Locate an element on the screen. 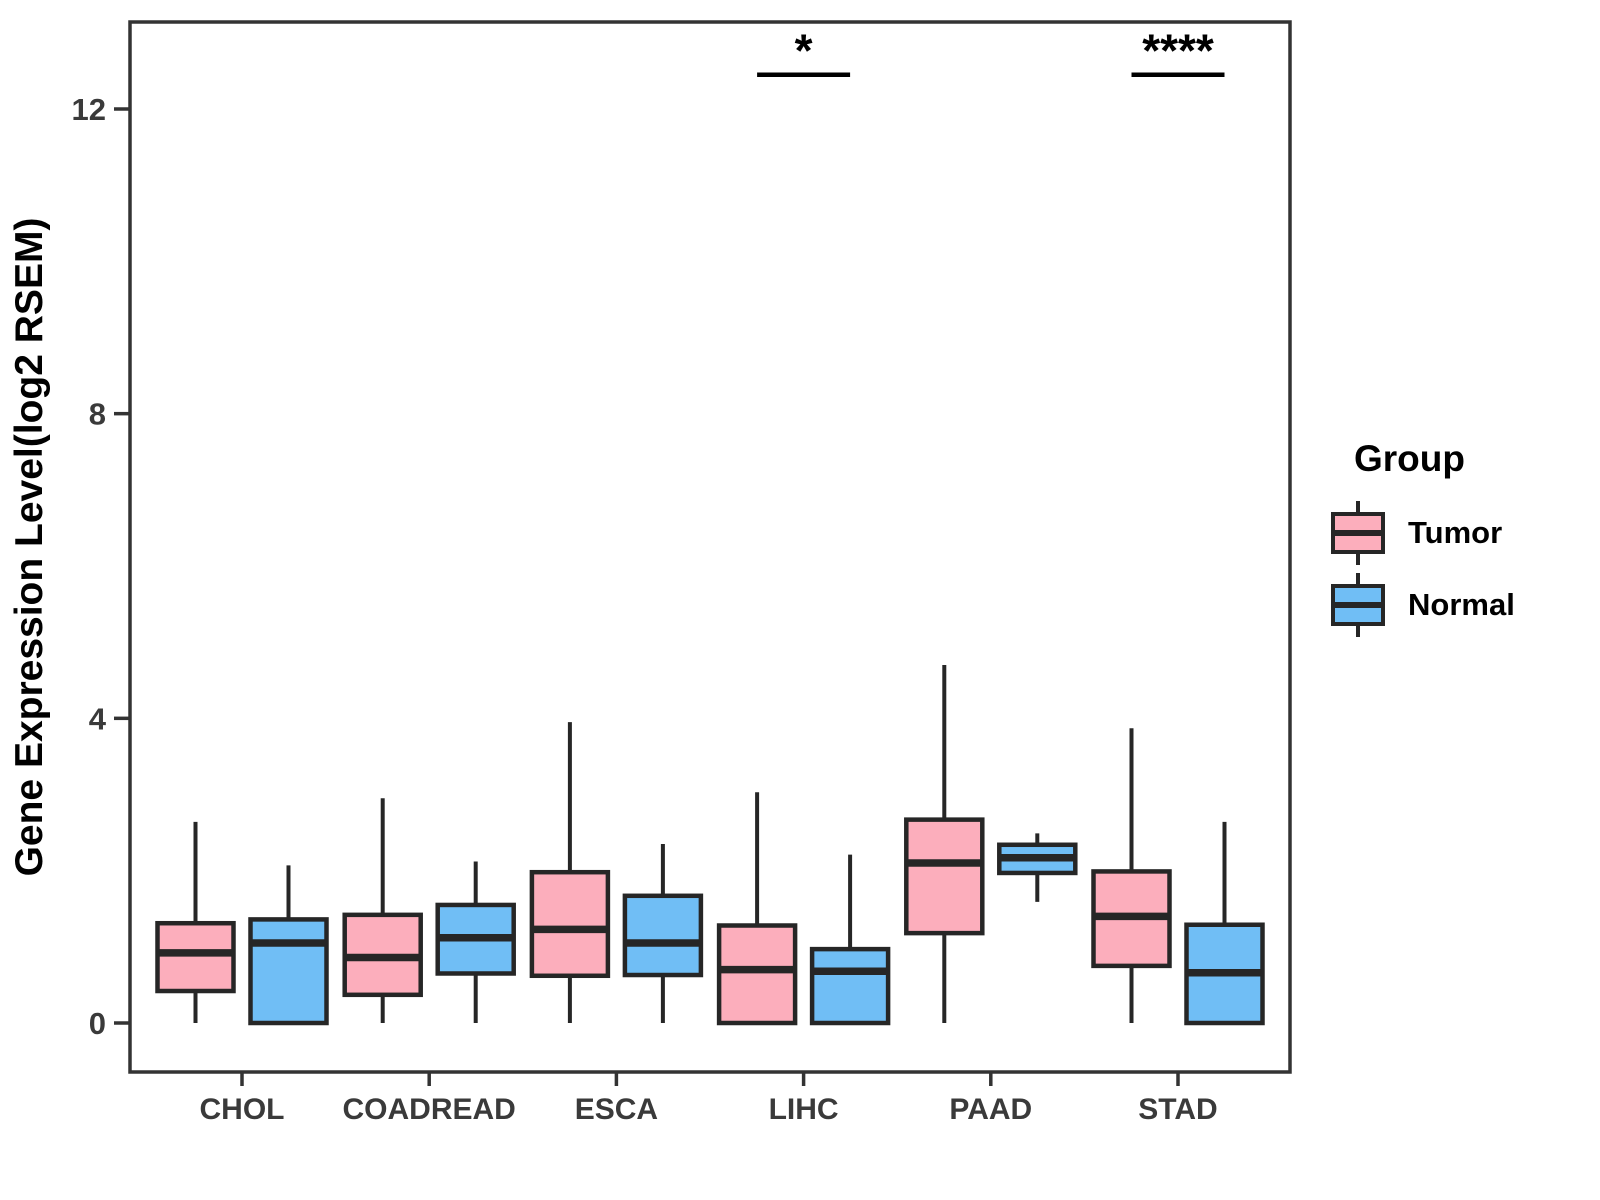 This screenshot has height=1200, width=1600. x-tick-label-PAAD: PAAD is located at coordinates (990, 1109).